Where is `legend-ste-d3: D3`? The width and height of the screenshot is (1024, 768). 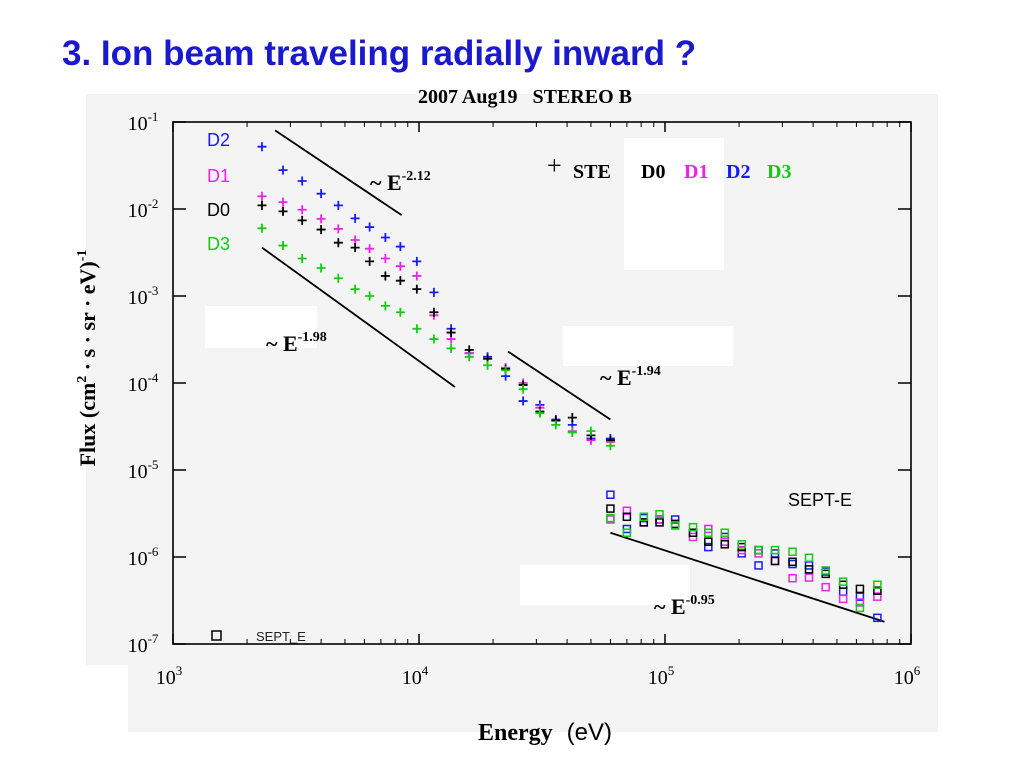
legend-ste-d3: D3 is located at coordinates (779, 172).